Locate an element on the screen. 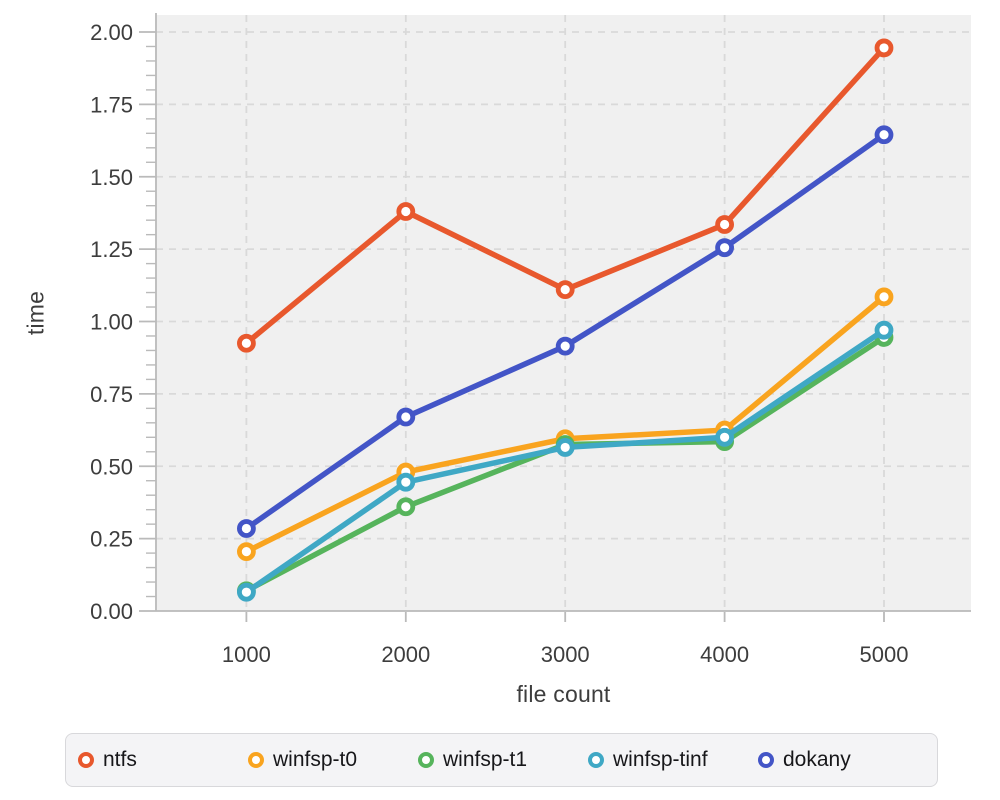 This screenshot has height=800, width=1000. legend-label: winfsp-t1 is located at coordinates (485, 759).